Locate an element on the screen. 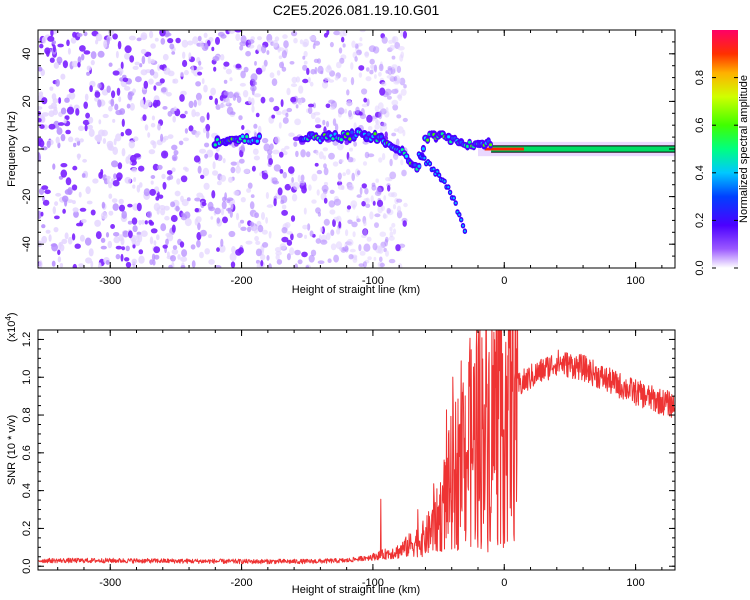 The height and width of the screenshot is (600, 750). y-tick-label: 0 is located at coordinates (27, 149).